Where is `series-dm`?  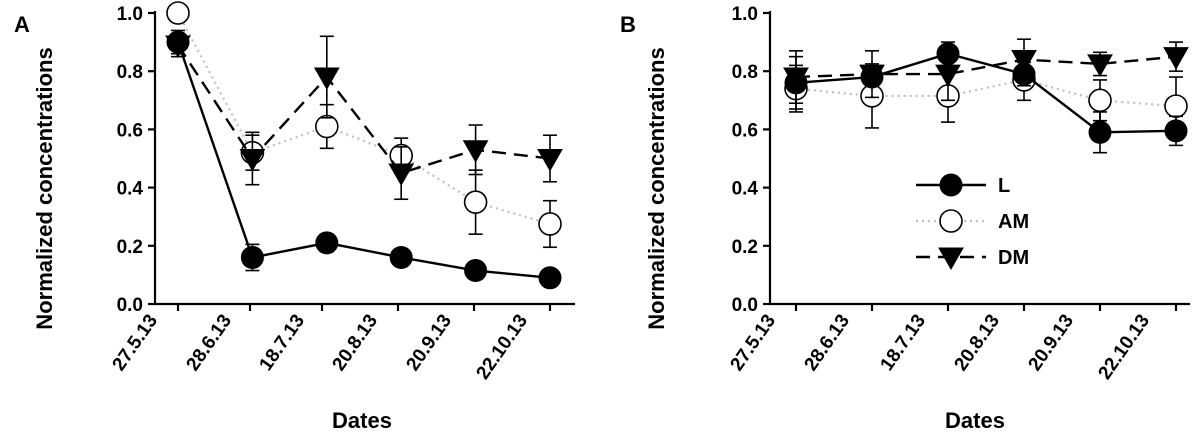
series-dm is located at coordinates (364, 116).